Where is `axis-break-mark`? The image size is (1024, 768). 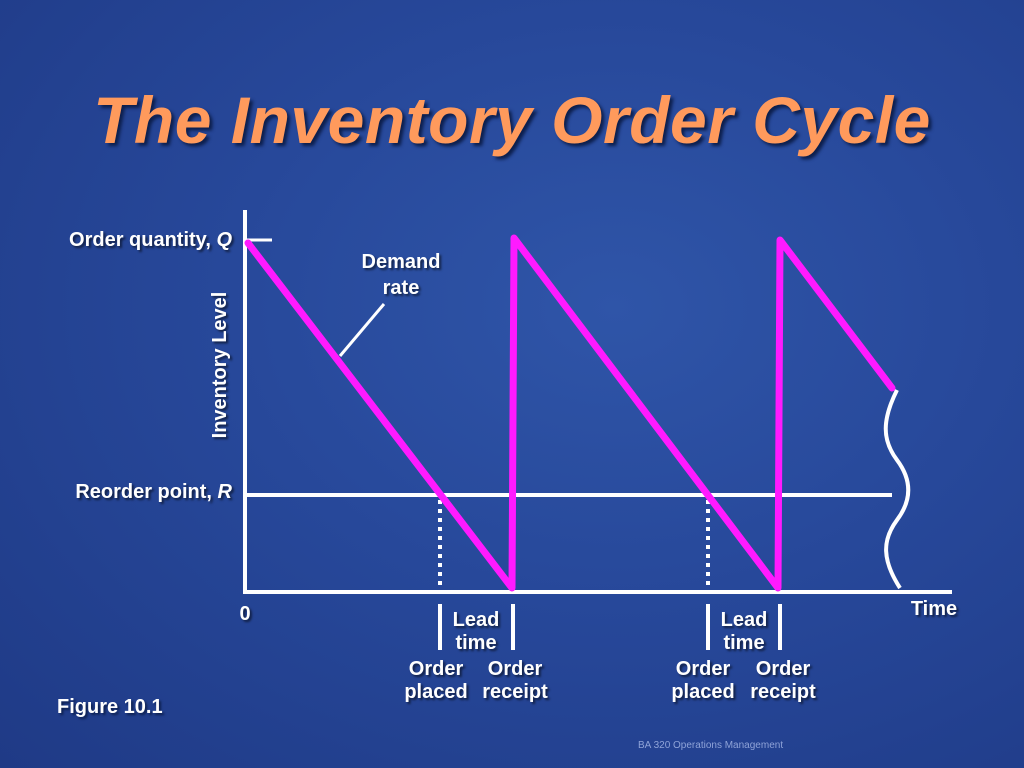
axis-break-mark is located at coordinates (897, 489).